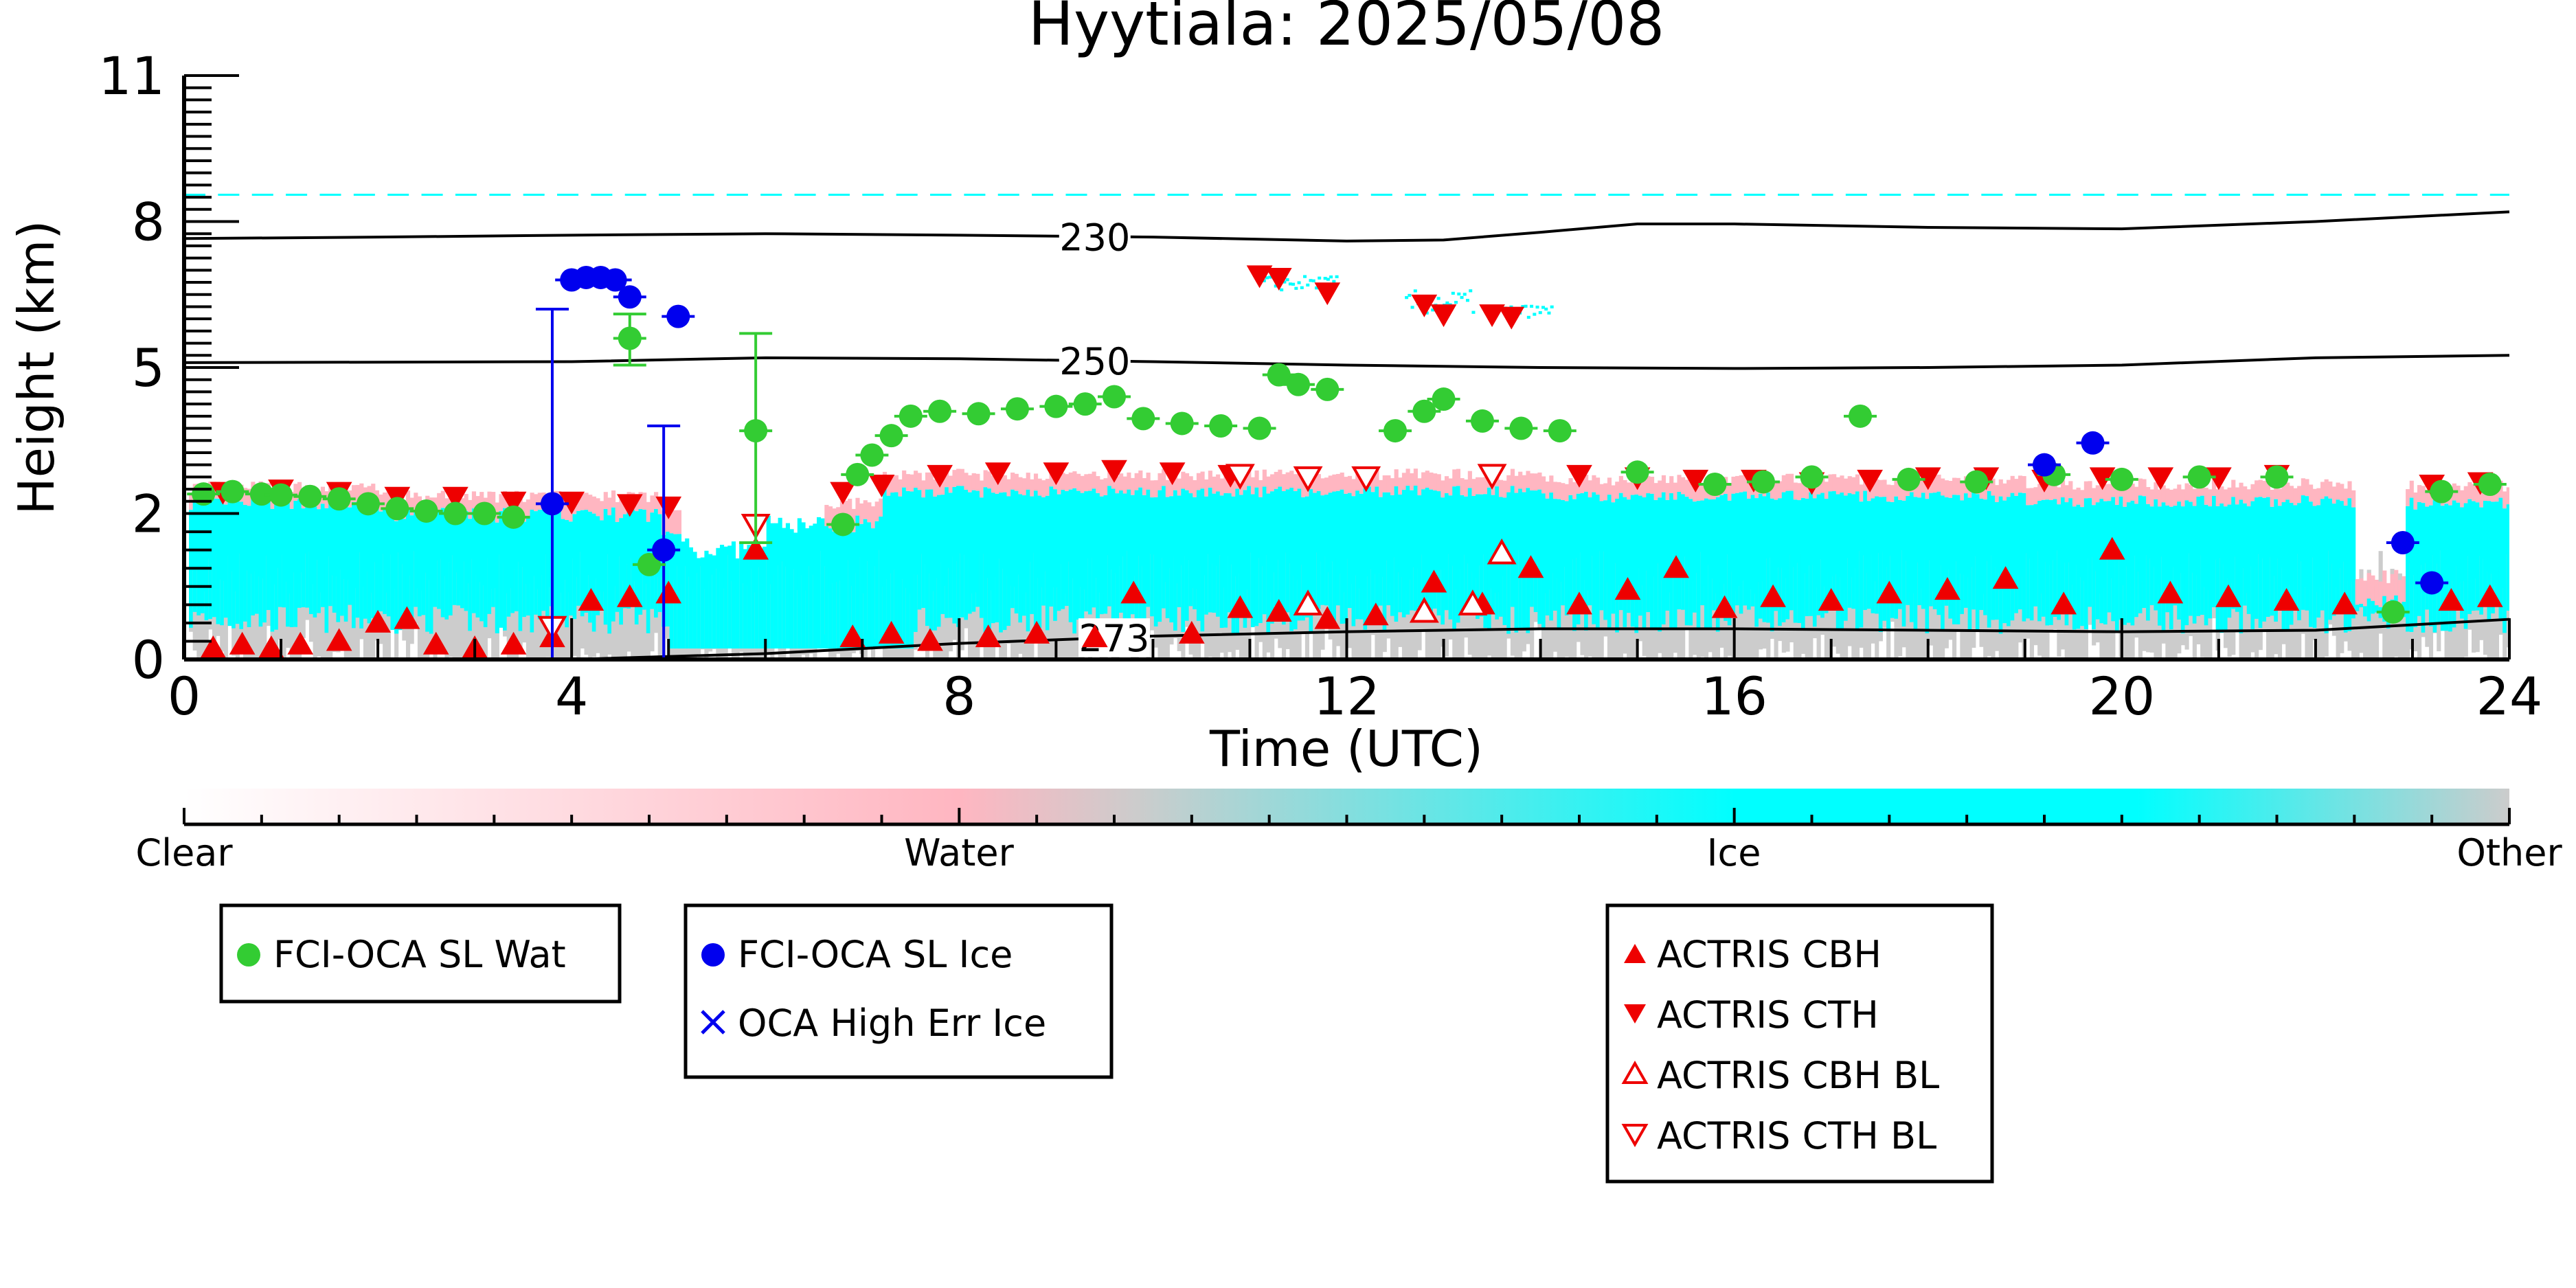 This screenshot has width=2576, height=1288. Describe the element at coordinates (1734, 696) in the screenshot. I see `x-tick-label: 16` at that location.